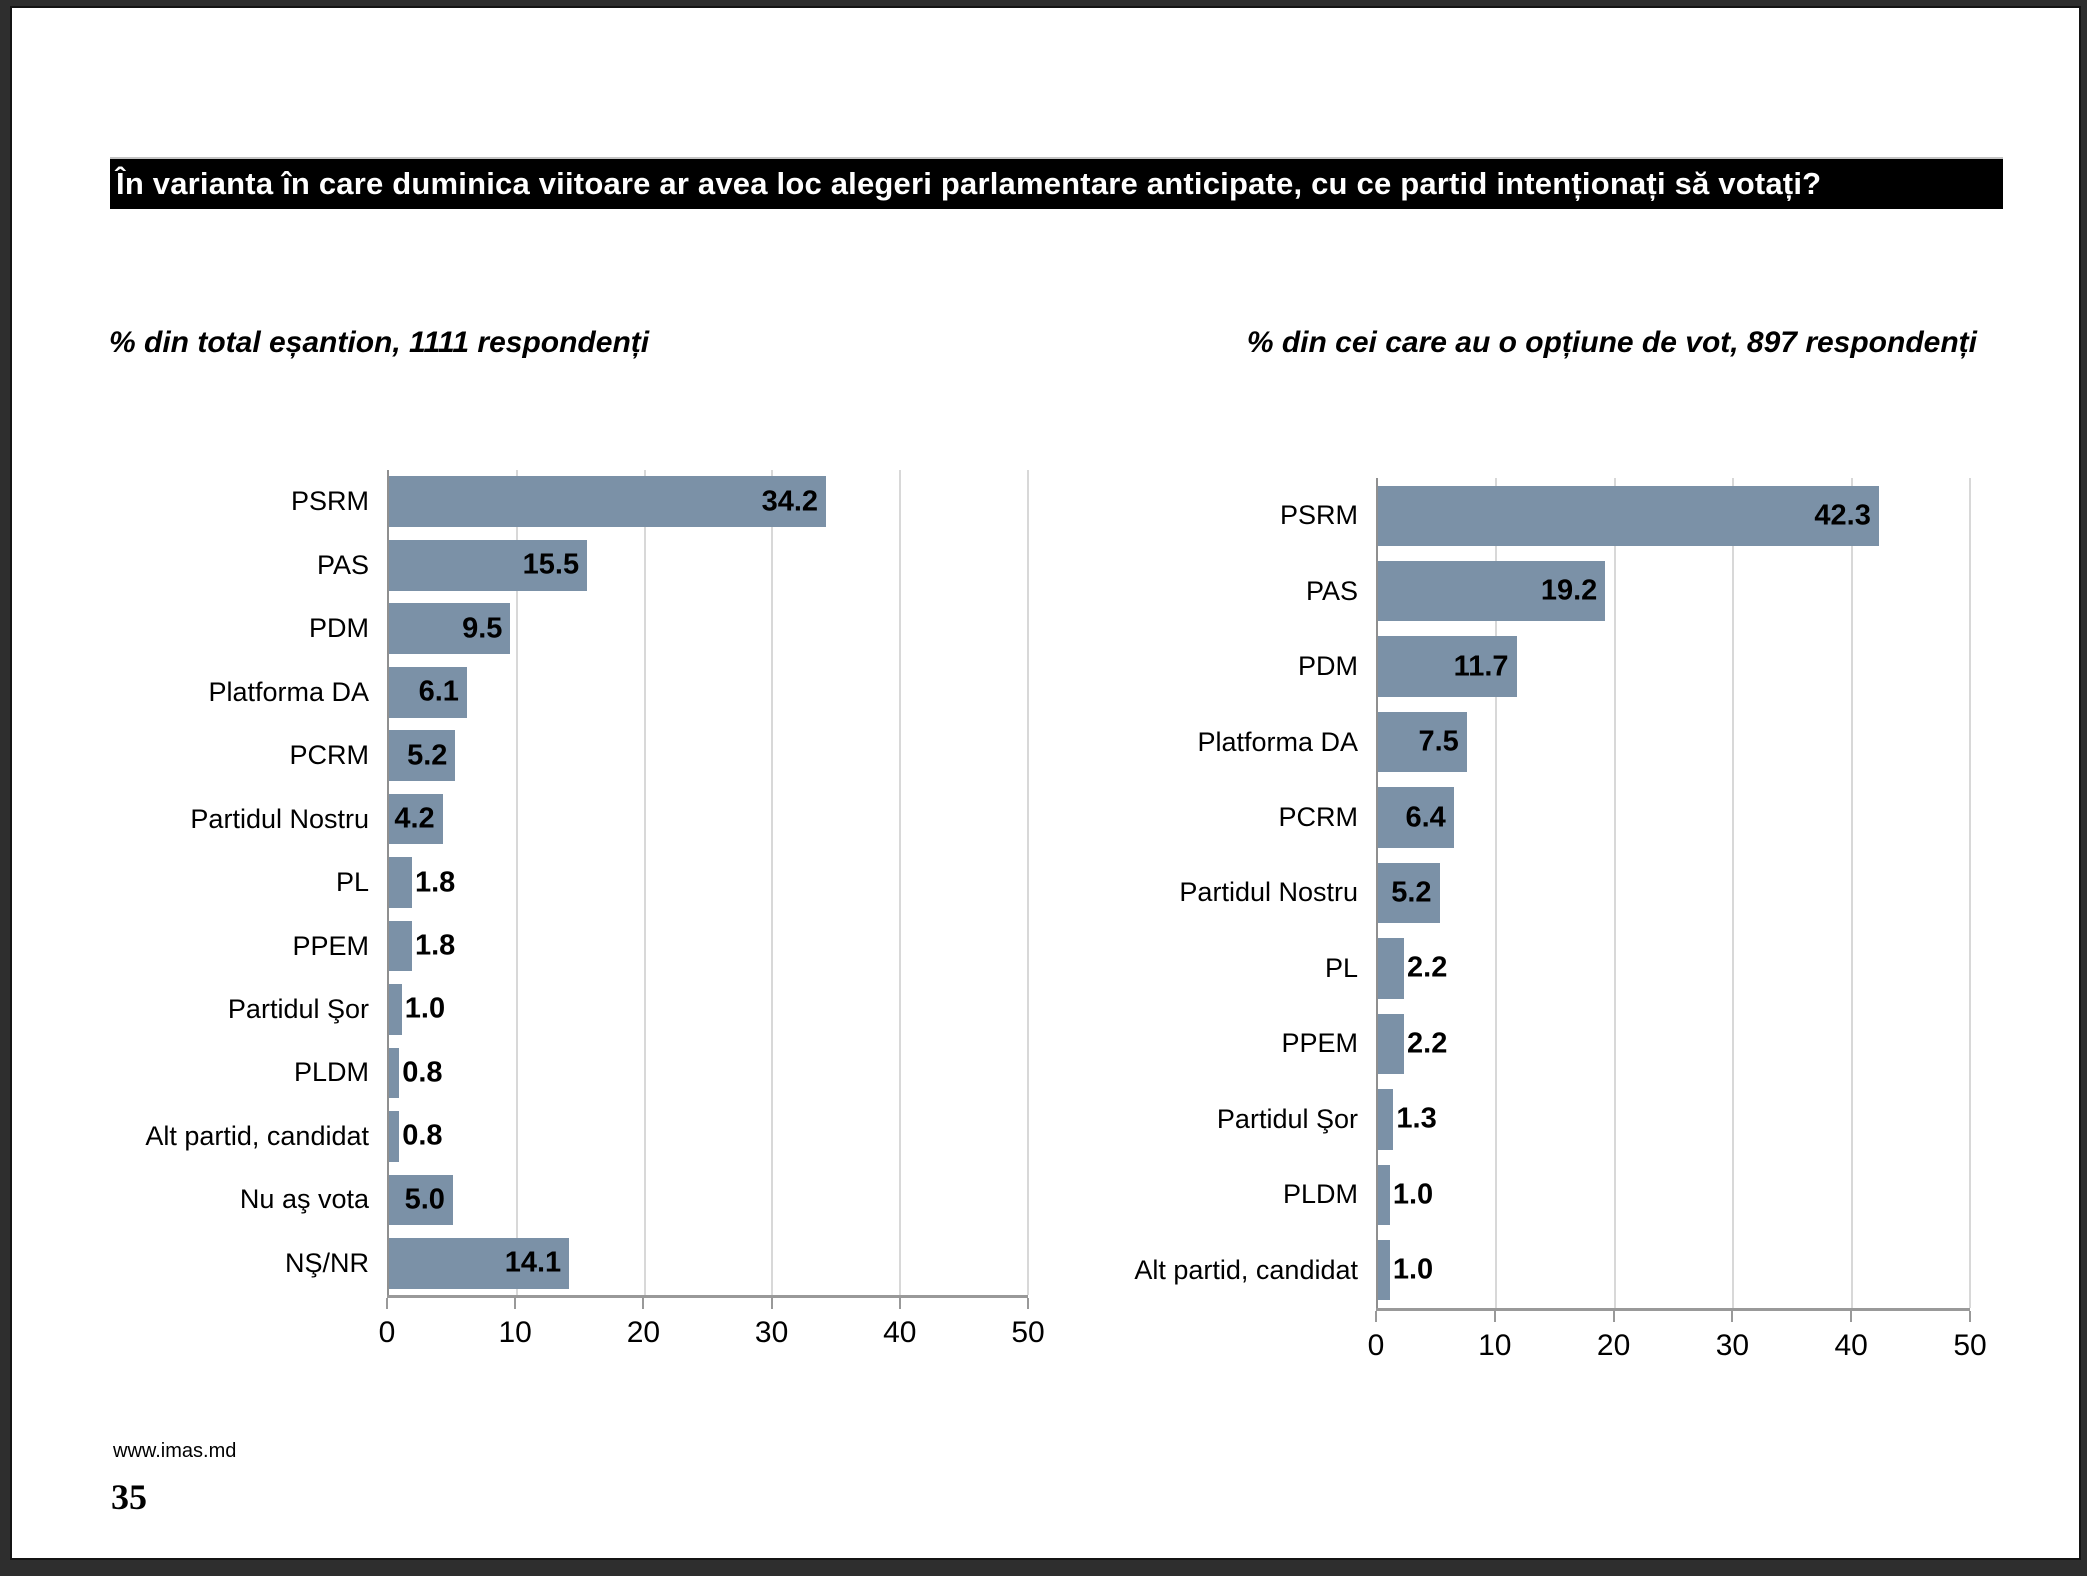  What do you see at coordinates (1416, 1118) in the screenshot?
I see `value-label: 1.3` at bounding box center [1416, 1118].